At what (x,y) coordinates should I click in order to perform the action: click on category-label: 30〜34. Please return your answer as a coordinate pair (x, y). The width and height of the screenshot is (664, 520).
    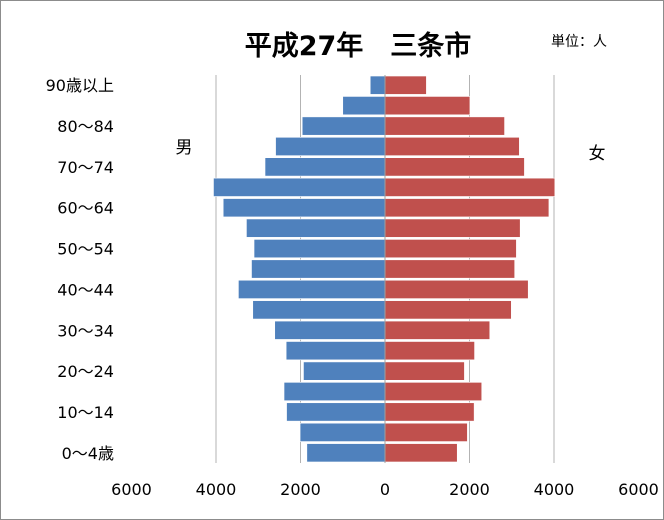
    Looking at the image, I should click on (85, 330).